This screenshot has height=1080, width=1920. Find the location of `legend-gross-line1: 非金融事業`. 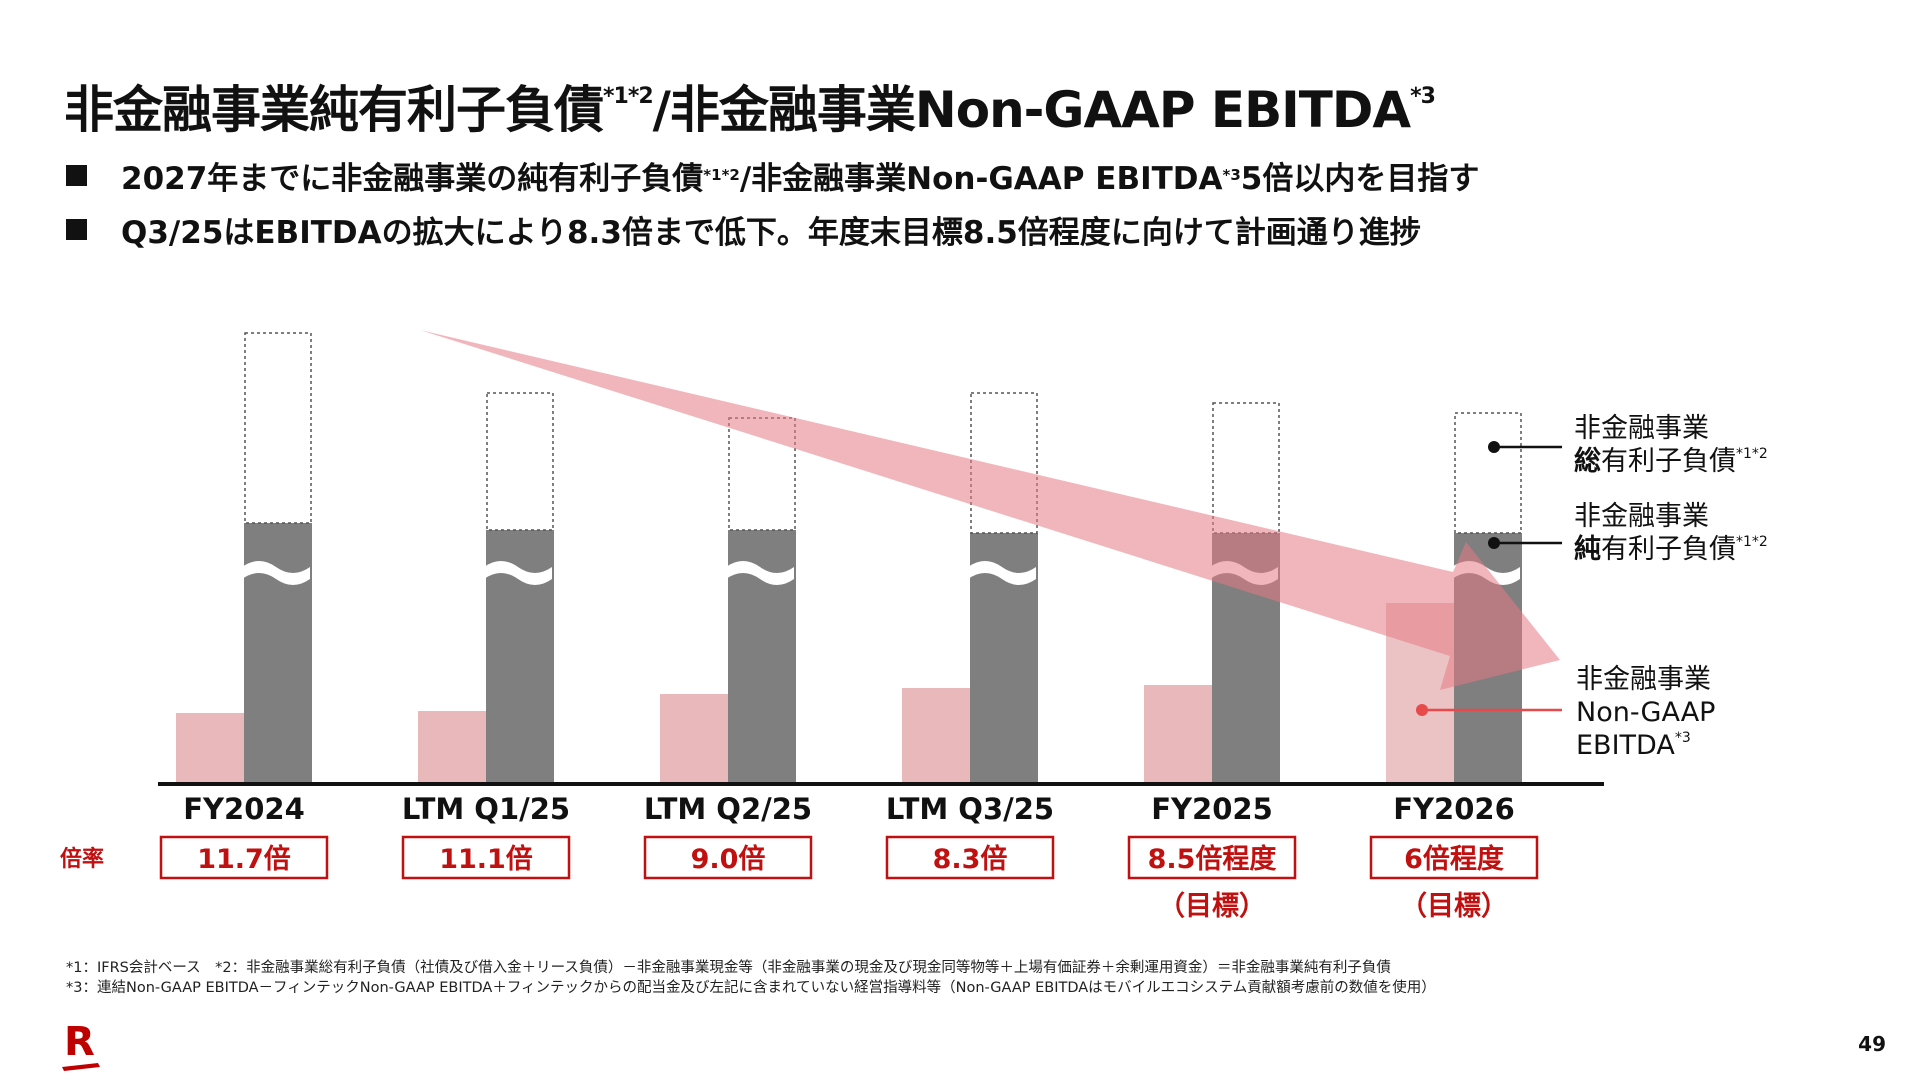

legend-gross-line1: 非金融事業 is located at coordinates (1641, 428).